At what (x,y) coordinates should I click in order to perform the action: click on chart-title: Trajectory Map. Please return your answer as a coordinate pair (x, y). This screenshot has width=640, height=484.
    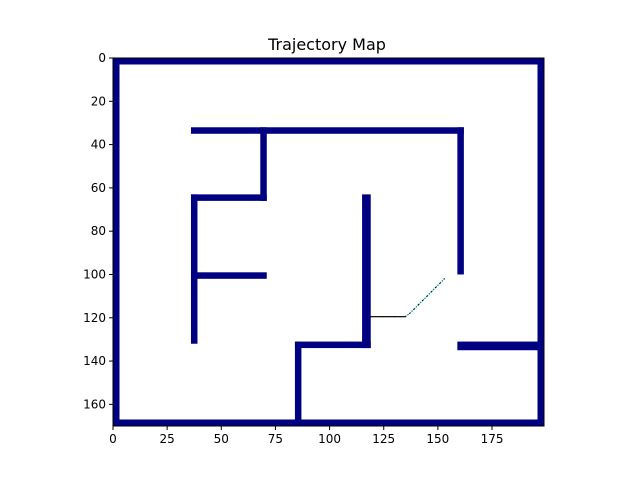
    Looking at the image, I should click on (326, 44).